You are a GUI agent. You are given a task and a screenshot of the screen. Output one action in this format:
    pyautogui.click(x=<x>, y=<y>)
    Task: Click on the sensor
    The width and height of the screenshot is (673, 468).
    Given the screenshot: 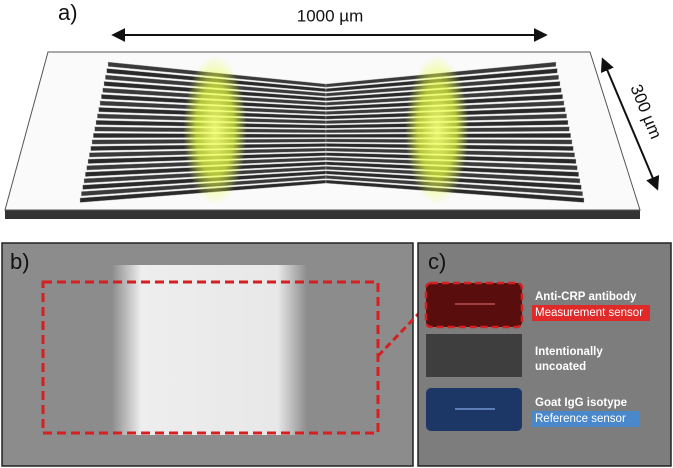 What is the action you would take?
    pyautogui.click(x=474, y=355)
    